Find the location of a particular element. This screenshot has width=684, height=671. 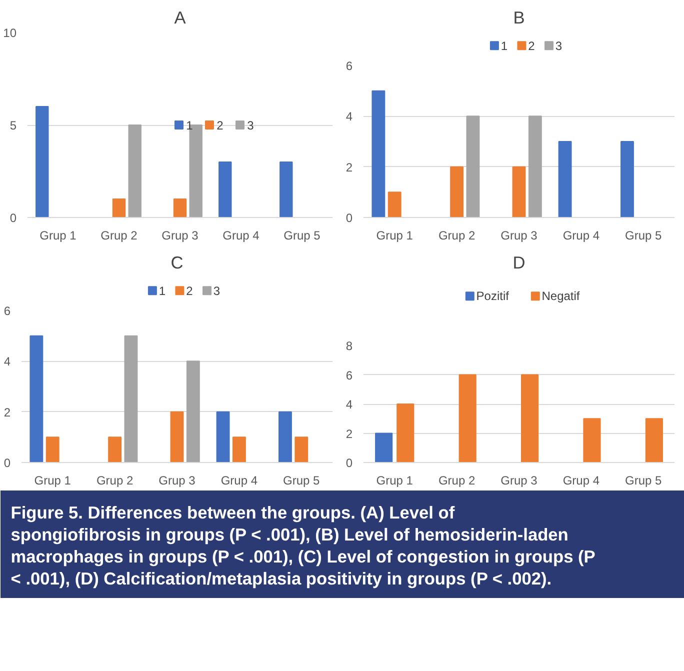

legend-label: Pozitif is located at coordinates (493, 296).